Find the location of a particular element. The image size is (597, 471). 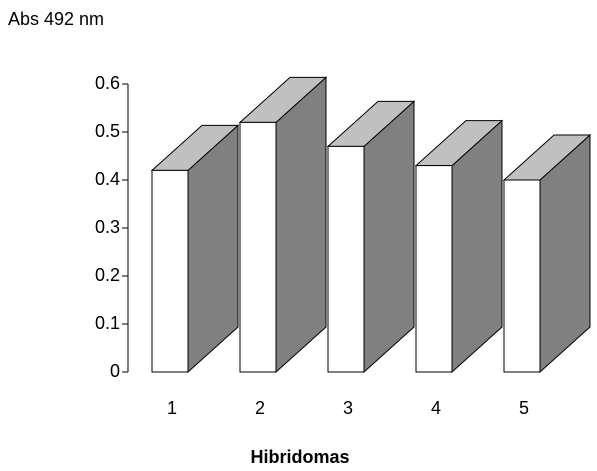

y-tick-label: 0.3 is located at coordinates (107, 227).